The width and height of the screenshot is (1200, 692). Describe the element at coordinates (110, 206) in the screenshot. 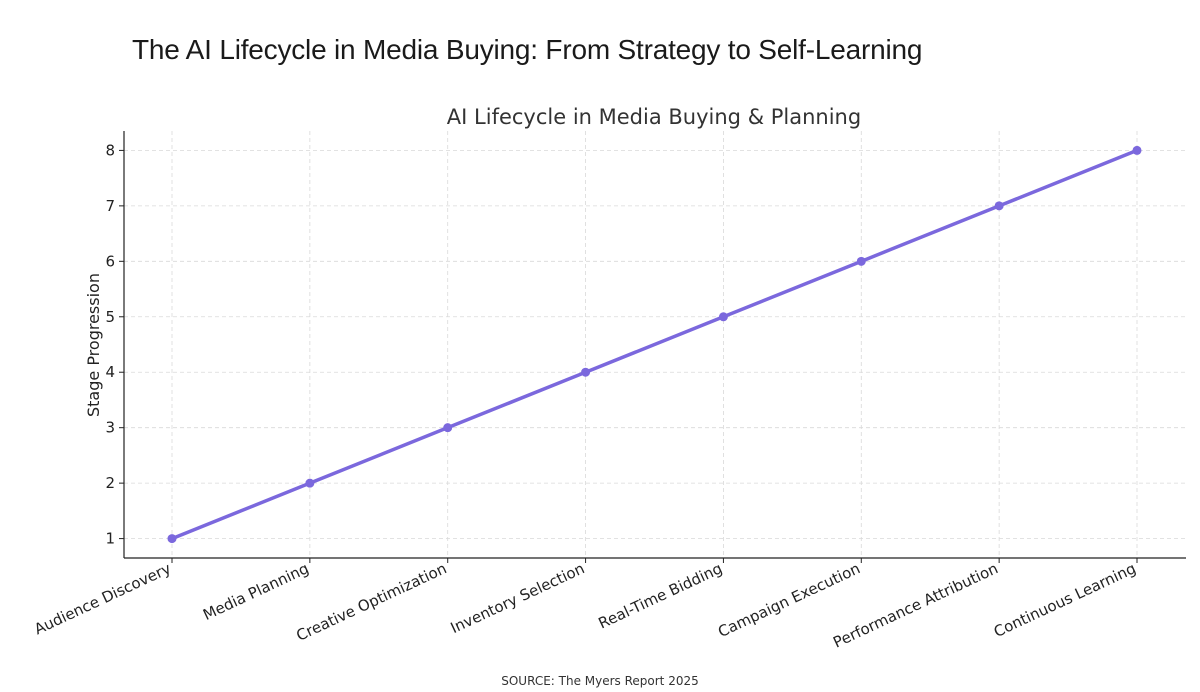

I see `y-tick-label: 7` at that location.